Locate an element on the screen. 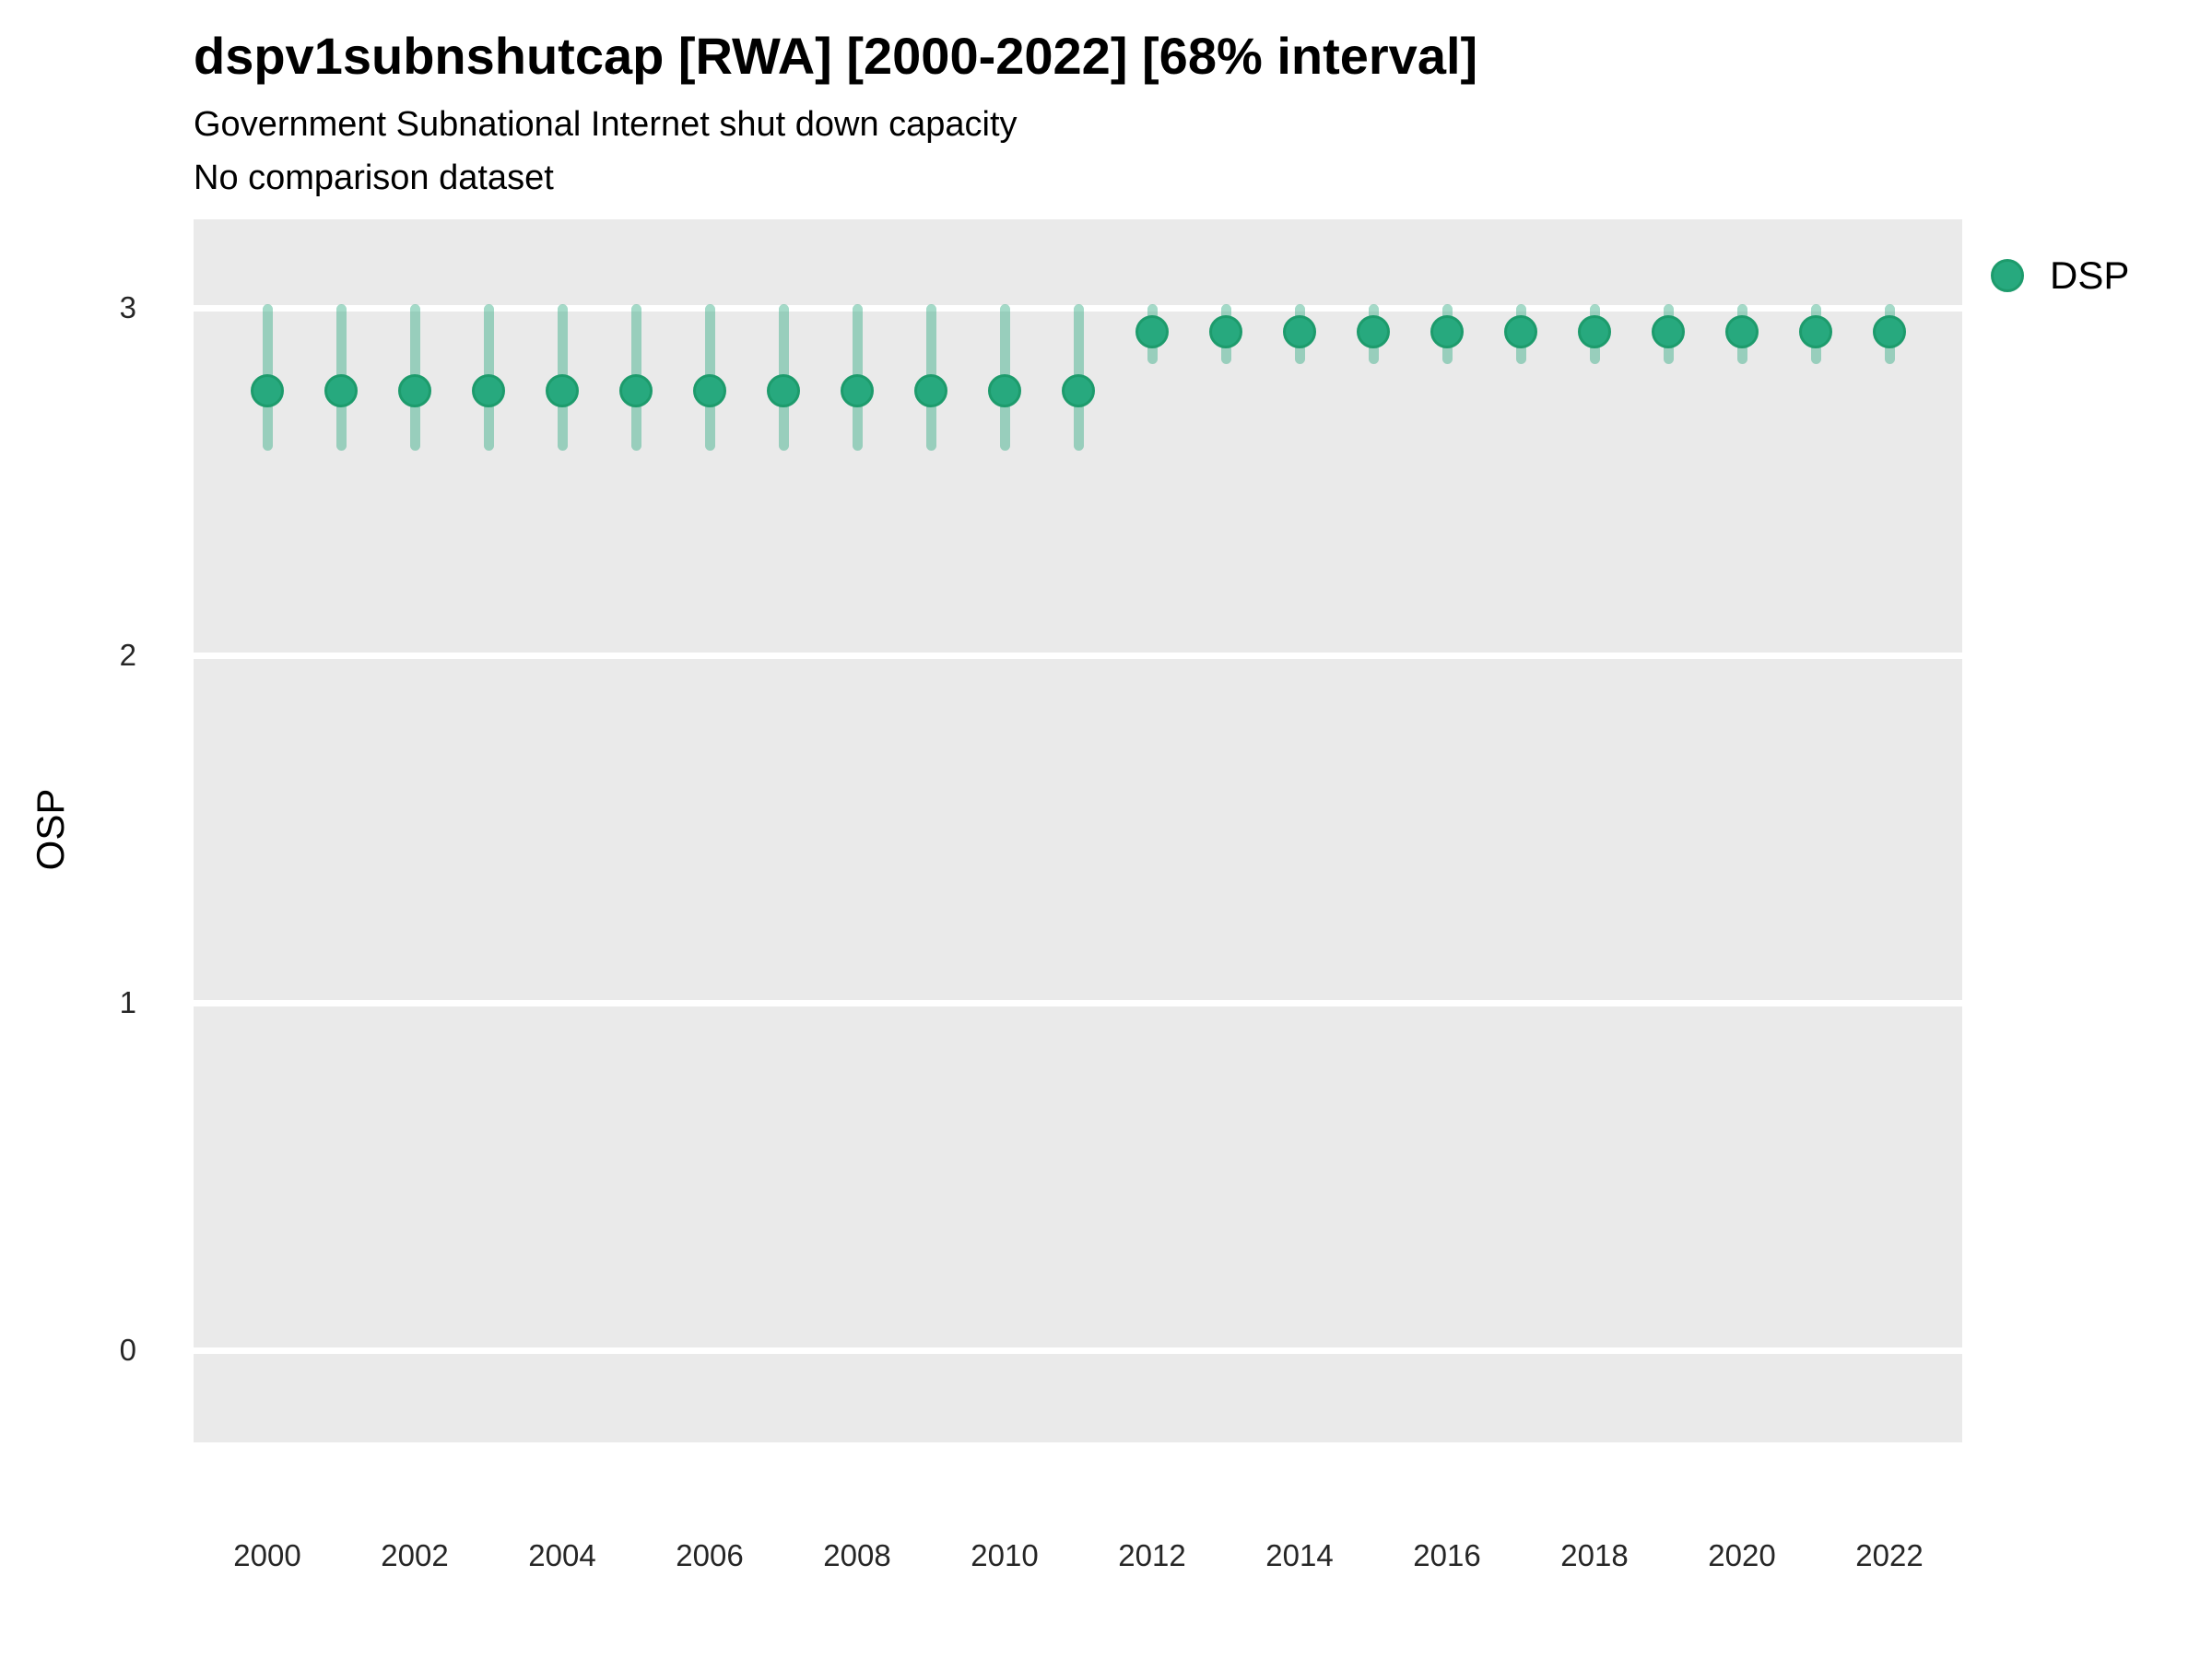 The image size is (2212, 1659). x-tick-label: 2010 is located at coordinates (1005, 1555).